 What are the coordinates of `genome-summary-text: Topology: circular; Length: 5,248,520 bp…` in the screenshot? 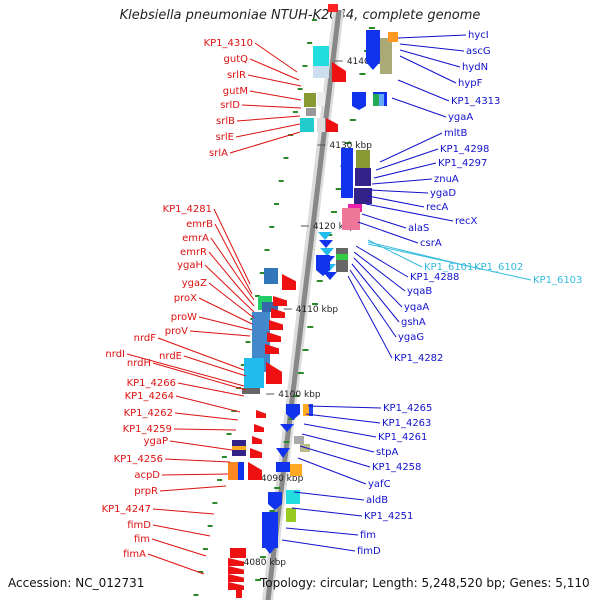 It's located at (425, 583).